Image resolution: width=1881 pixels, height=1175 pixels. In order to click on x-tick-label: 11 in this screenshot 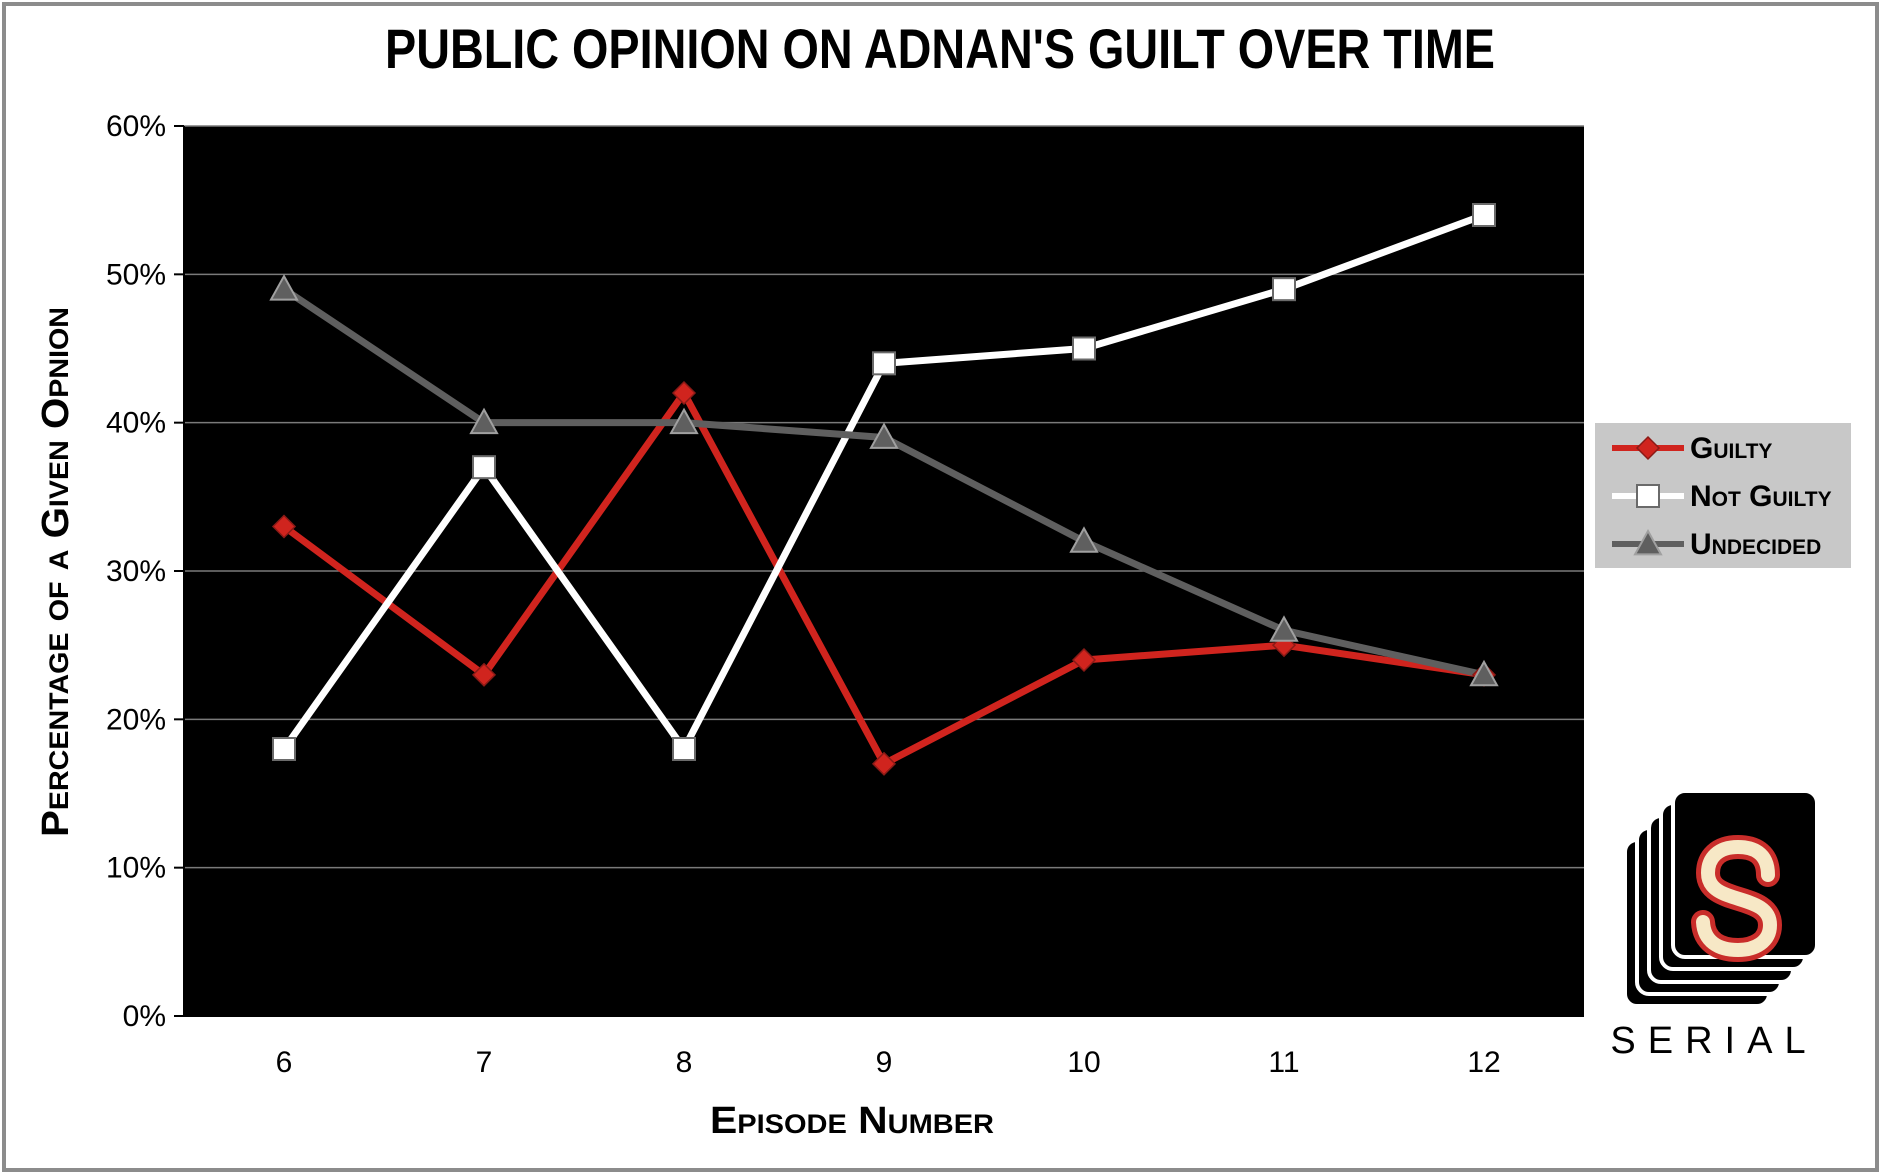, I will do `click(1283, 1062)`.